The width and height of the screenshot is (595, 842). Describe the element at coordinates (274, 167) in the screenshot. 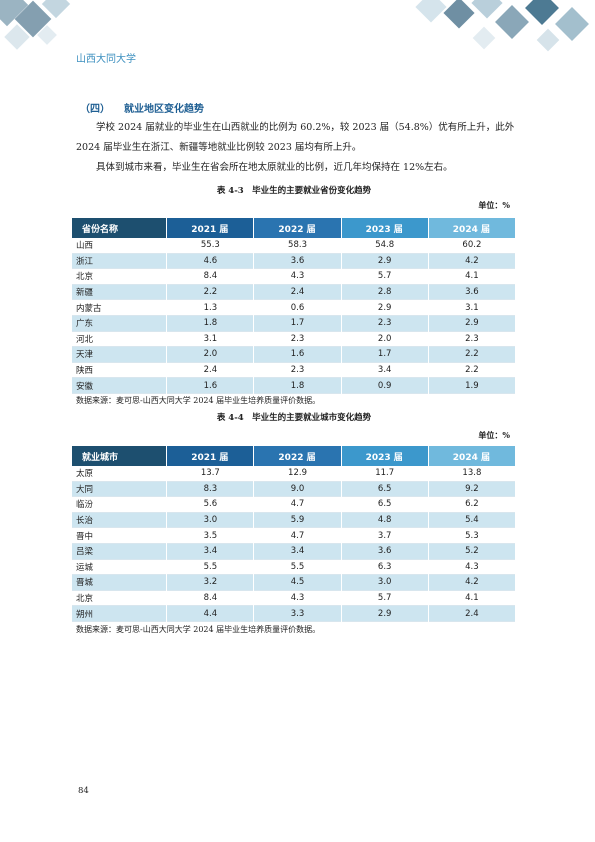

I see `paragraph: 具体到城市来看，毕业生在省会所在地太原就业的比例，近几年均保持在 12%左右。` at that location.